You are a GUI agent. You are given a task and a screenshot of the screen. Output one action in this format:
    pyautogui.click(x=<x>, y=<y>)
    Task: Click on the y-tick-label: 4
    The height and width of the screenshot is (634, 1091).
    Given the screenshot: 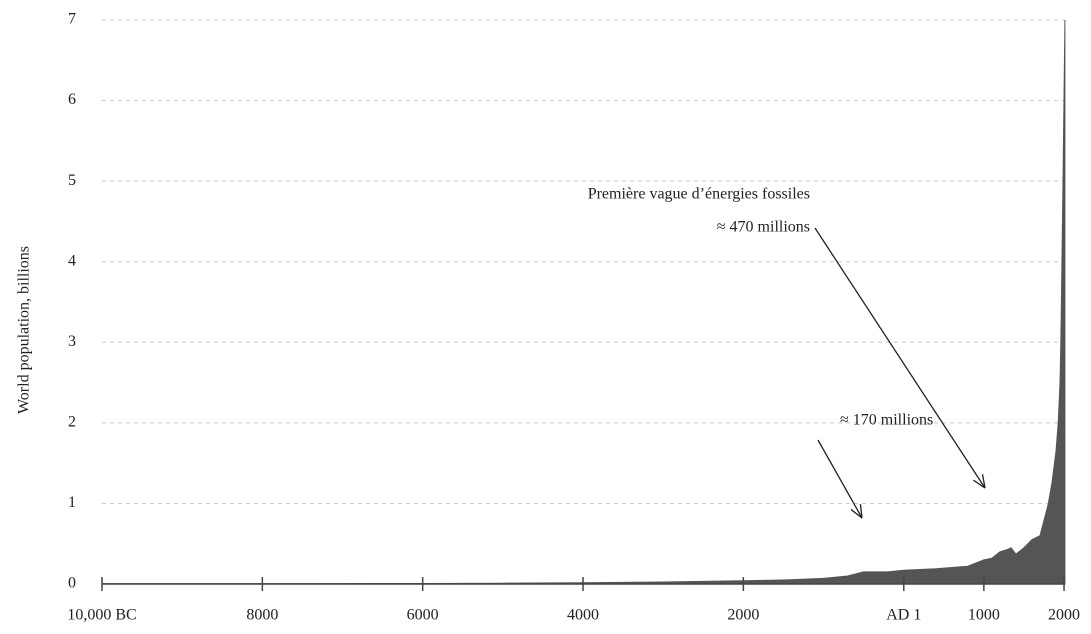 What is the action you would take?
    pyautogui.click(x=72, y=260)
    